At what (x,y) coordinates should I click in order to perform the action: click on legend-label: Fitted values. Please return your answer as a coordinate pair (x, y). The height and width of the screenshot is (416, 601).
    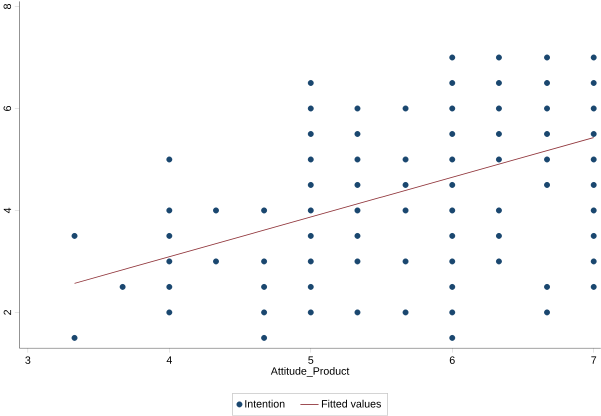
    Looking at the image, I should click on (351, 404).